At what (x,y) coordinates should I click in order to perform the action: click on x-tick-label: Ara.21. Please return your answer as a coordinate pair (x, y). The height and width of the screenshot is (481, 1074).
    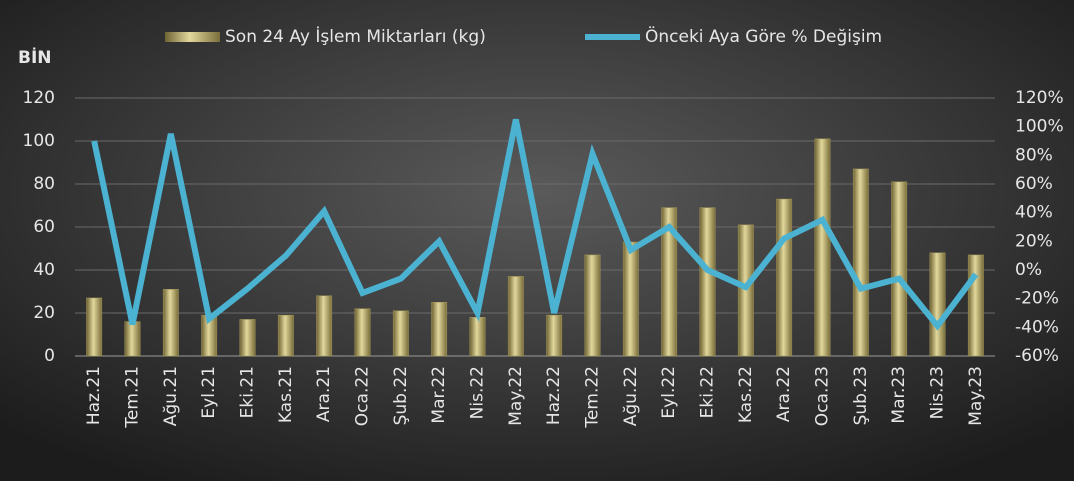
    Looking at the image, I should click on (324, 394).